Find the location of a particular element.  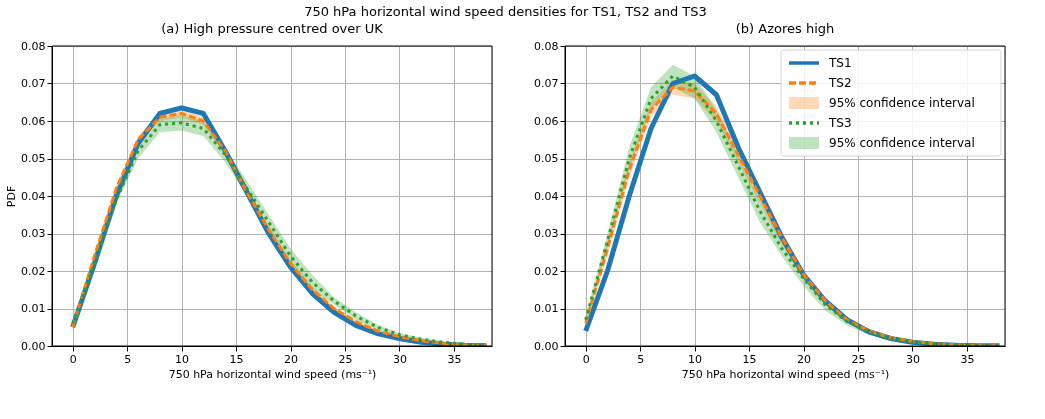

legend-label: TS3 is located at coordinates (840, 123).